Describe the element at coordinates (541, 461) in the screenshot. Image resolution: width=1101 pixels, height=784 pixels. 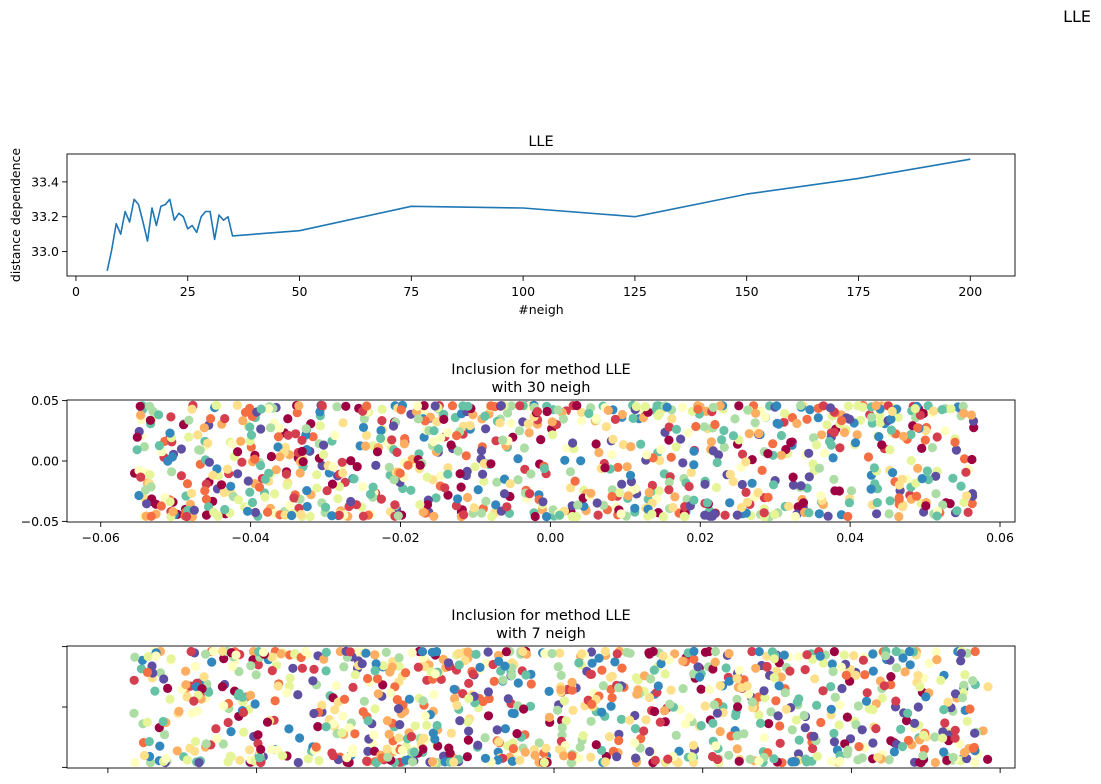
I see `axes-frame` at that location.